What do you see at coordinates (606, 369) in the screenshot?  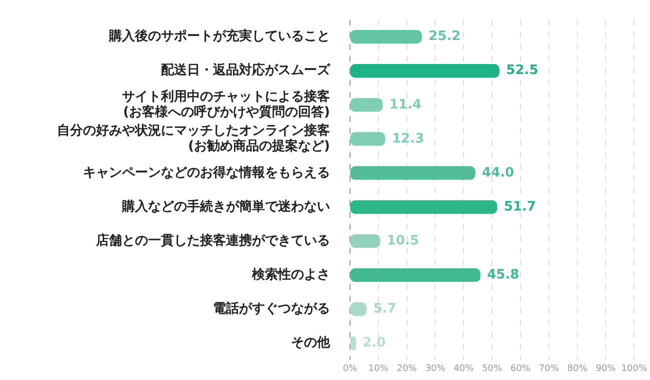 I see `x-tick-label: 90%` at bounding box center [606, 369].